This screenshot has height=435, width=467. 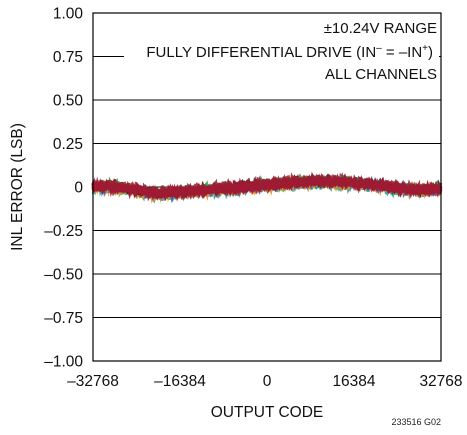 I want to click on y-tick-label: –0.25, so click(x=63, y=231).